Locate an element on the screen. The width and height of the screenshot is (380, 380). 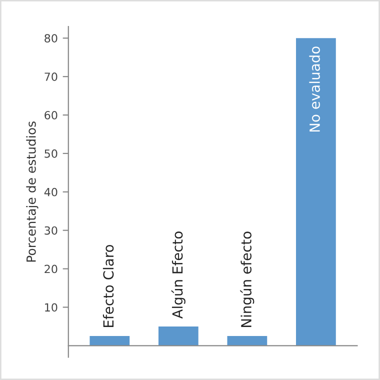
x-tick-label: Ningún efecto is located at coordinates (247, 280).